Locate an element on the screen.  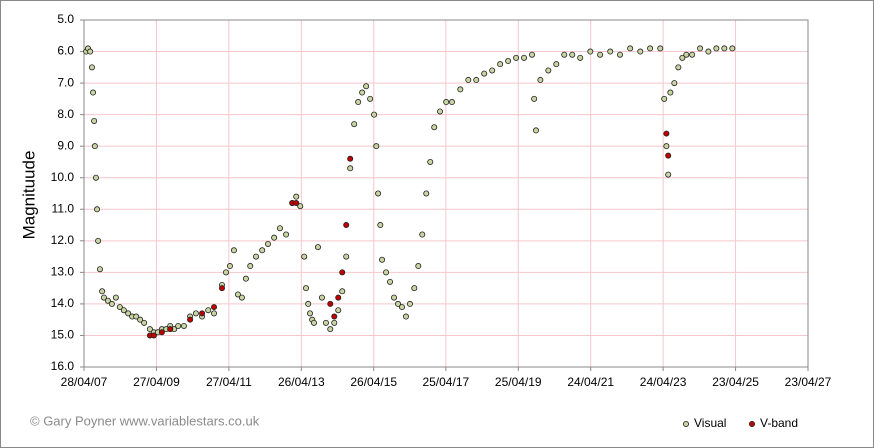
y-tick-label: 13.0 is located at coordinates (63, 272).